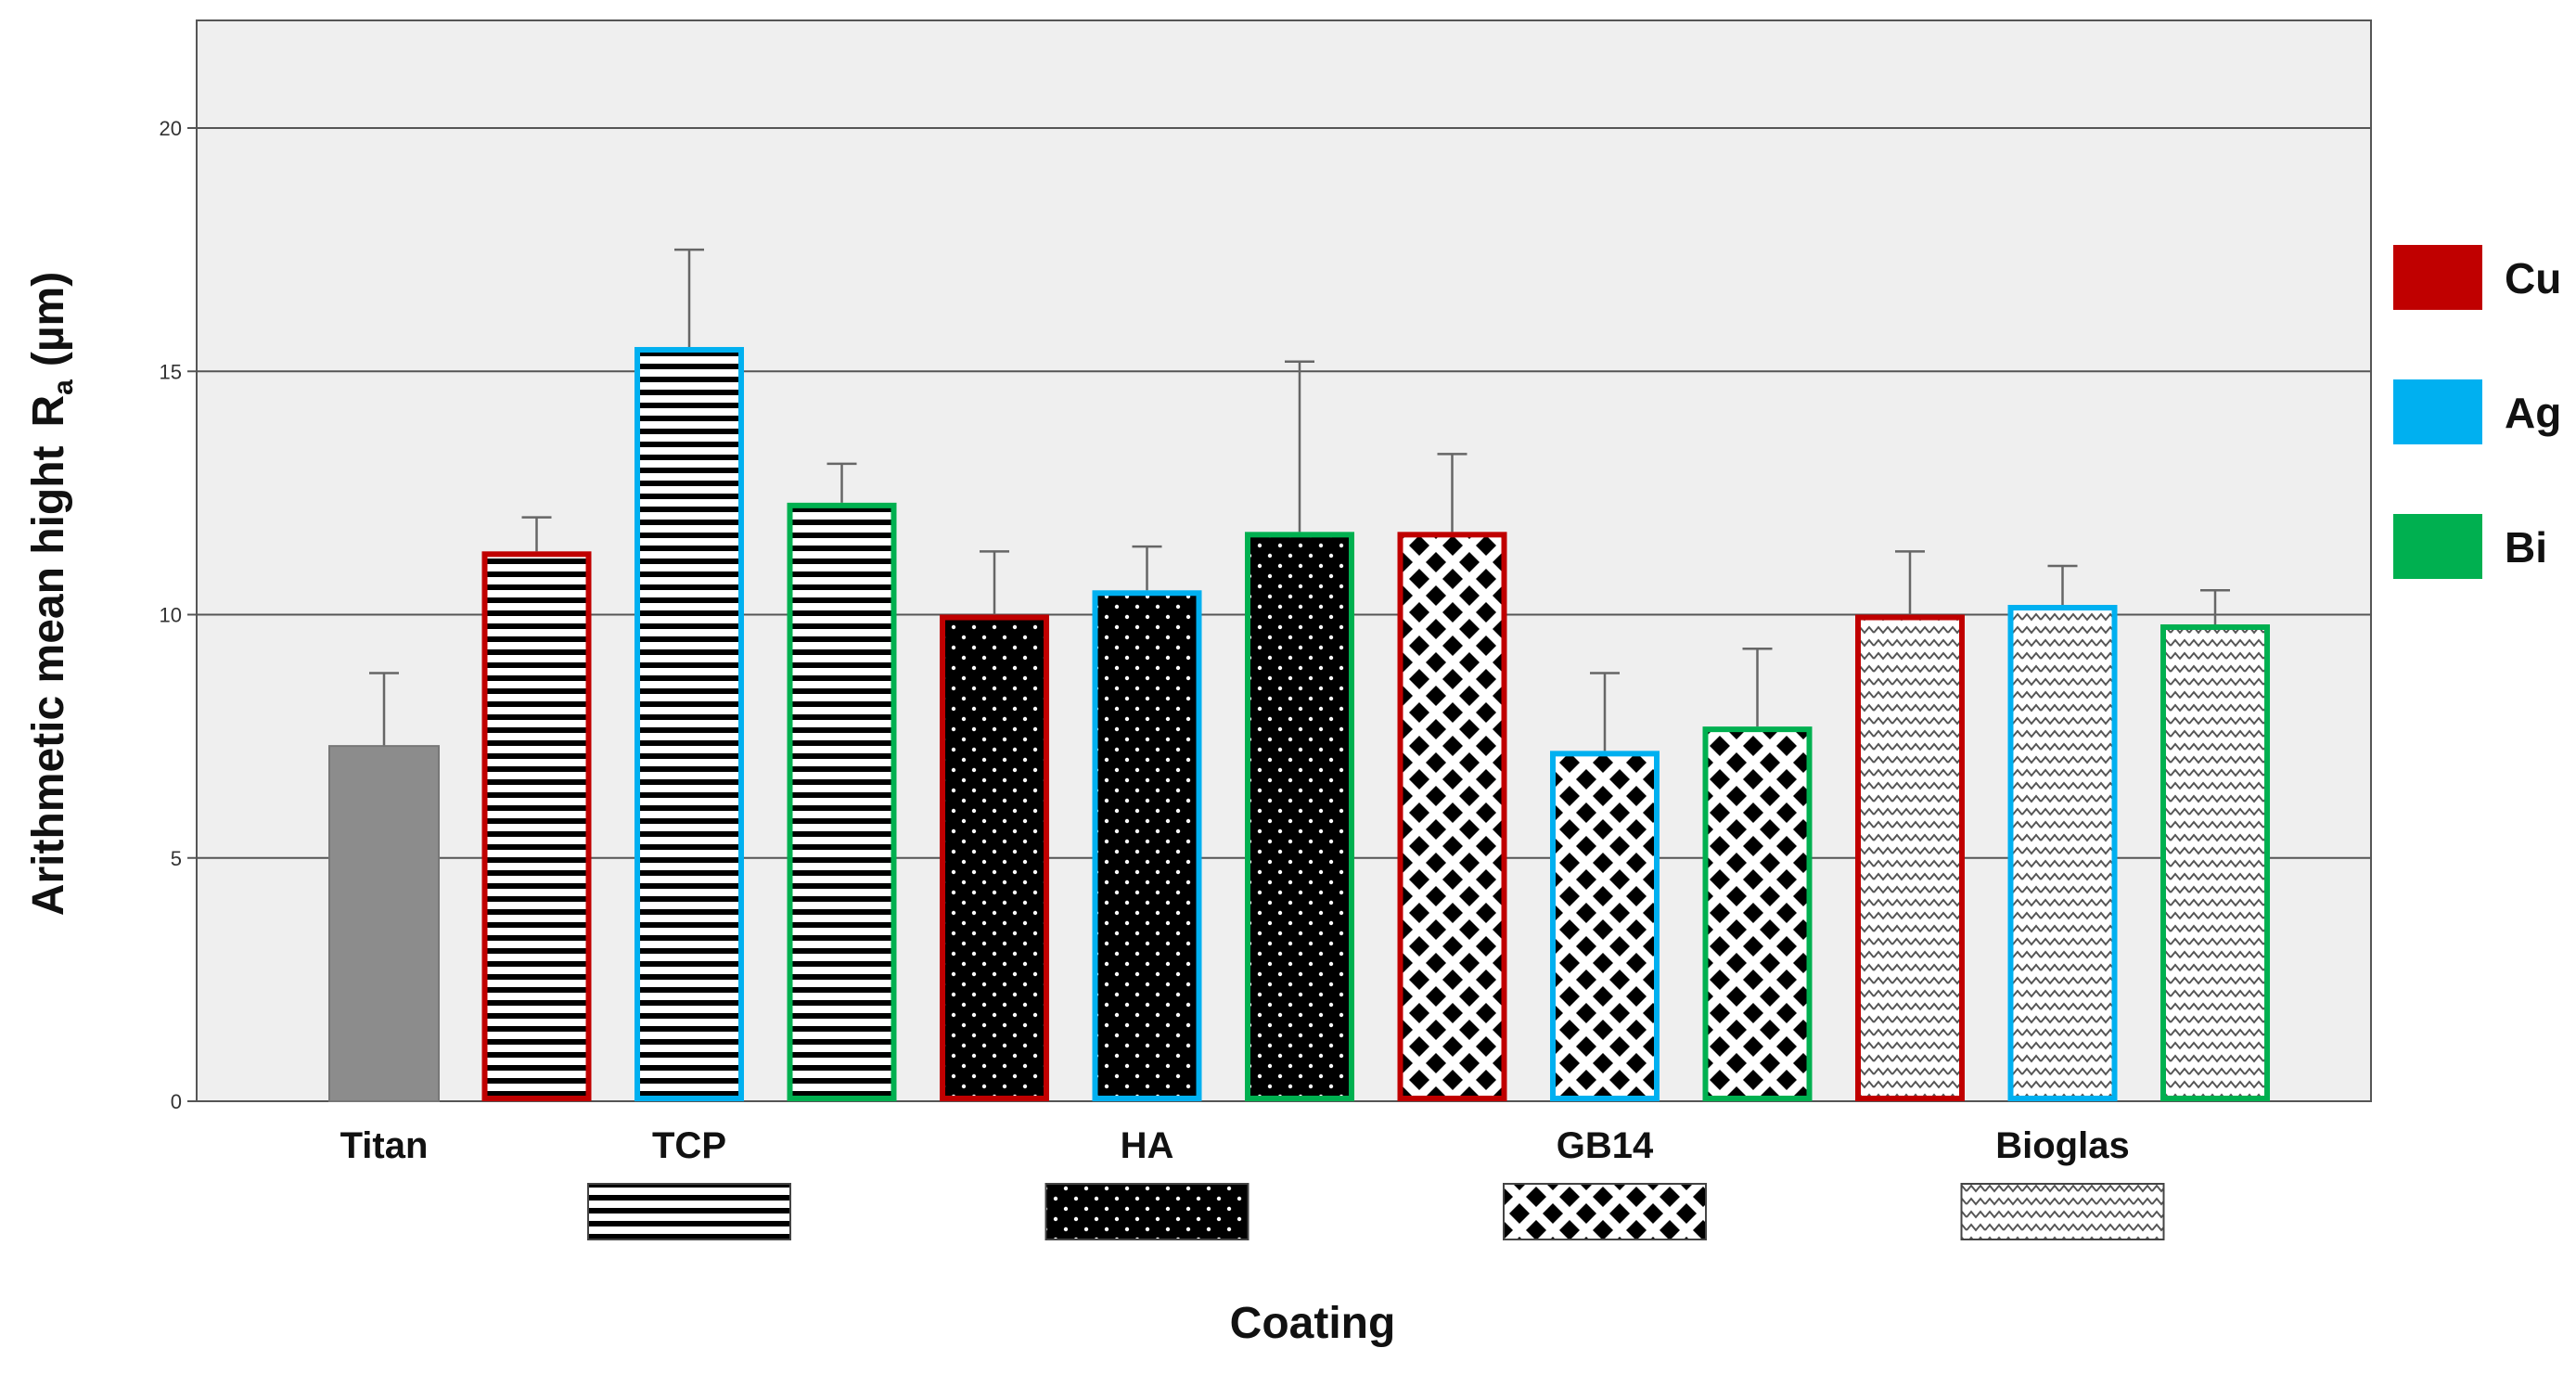 The height and width of the screenshot is (1374, 2576). Describe the element at coordinates (171, 128) in the screenshot. I see `y-tick-label: 20` at that location.